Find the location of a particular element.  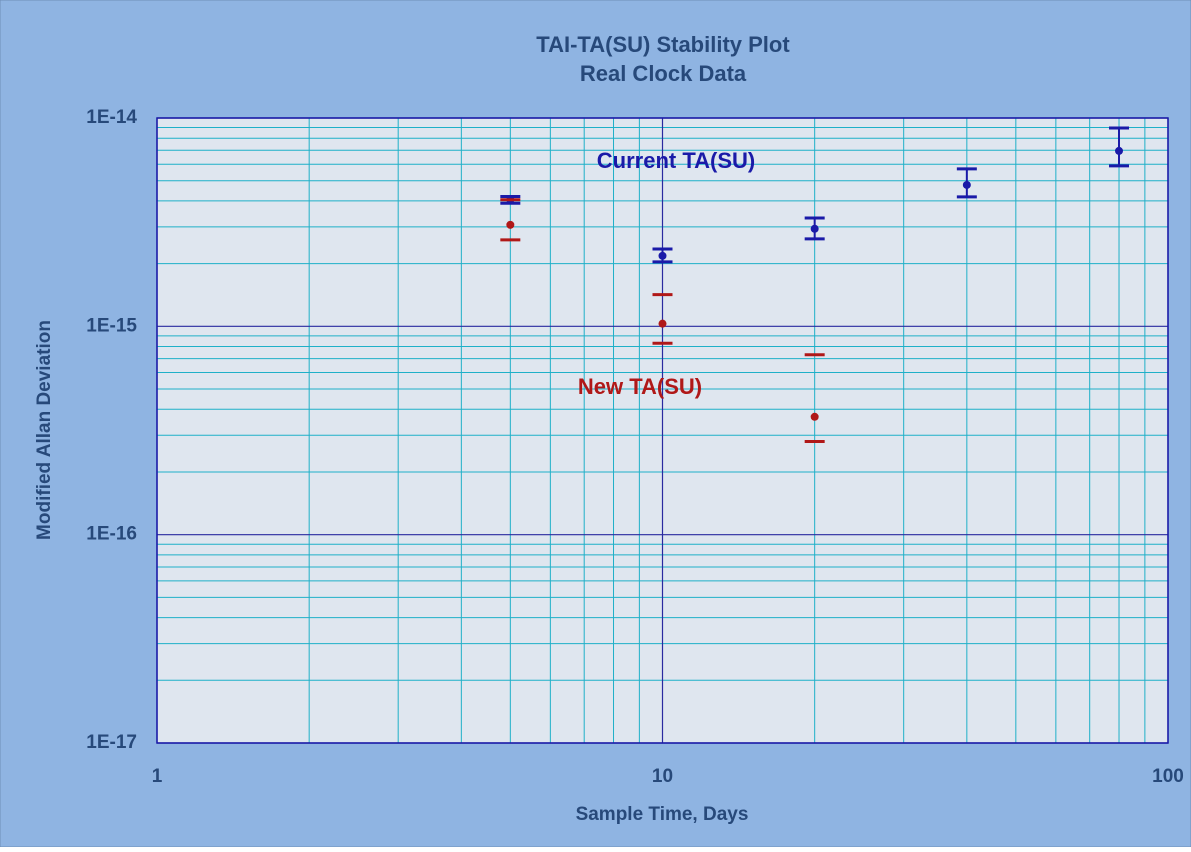

y-tick-label: 1E-14 is located at coordinates (111, 117).